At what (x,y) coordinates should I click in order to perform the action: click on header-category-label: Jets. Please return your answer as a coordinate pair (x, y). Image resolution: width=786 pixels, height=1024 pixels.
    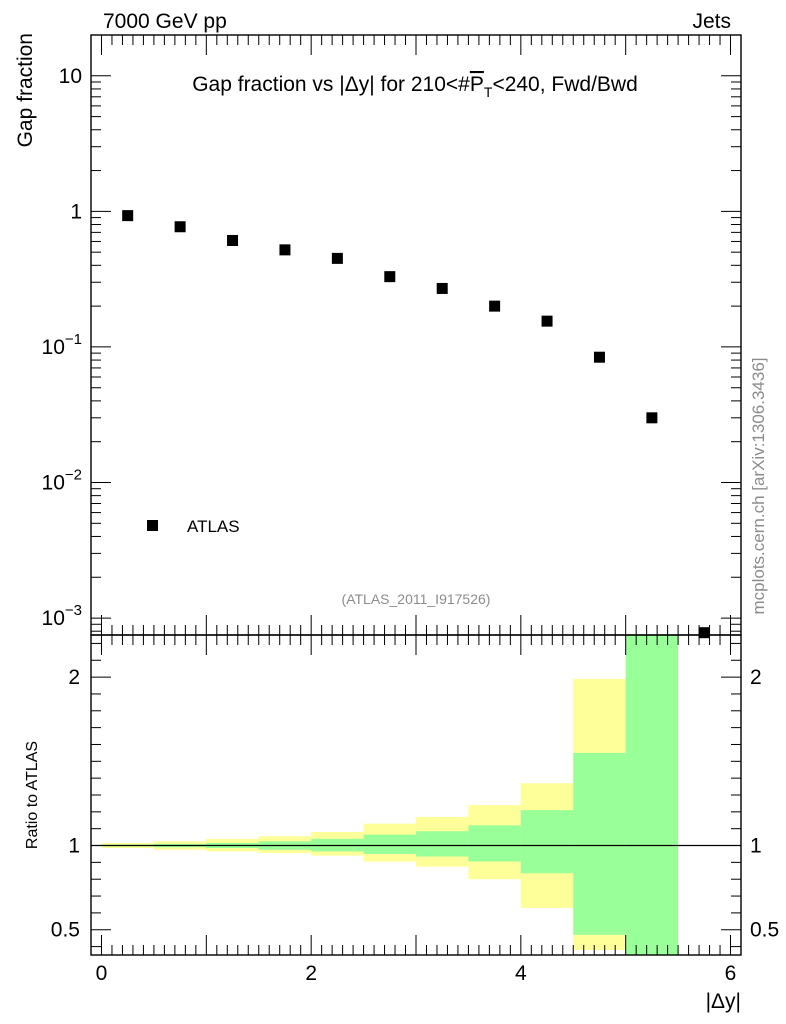
    Looking at the image, I should click on (711, 21).